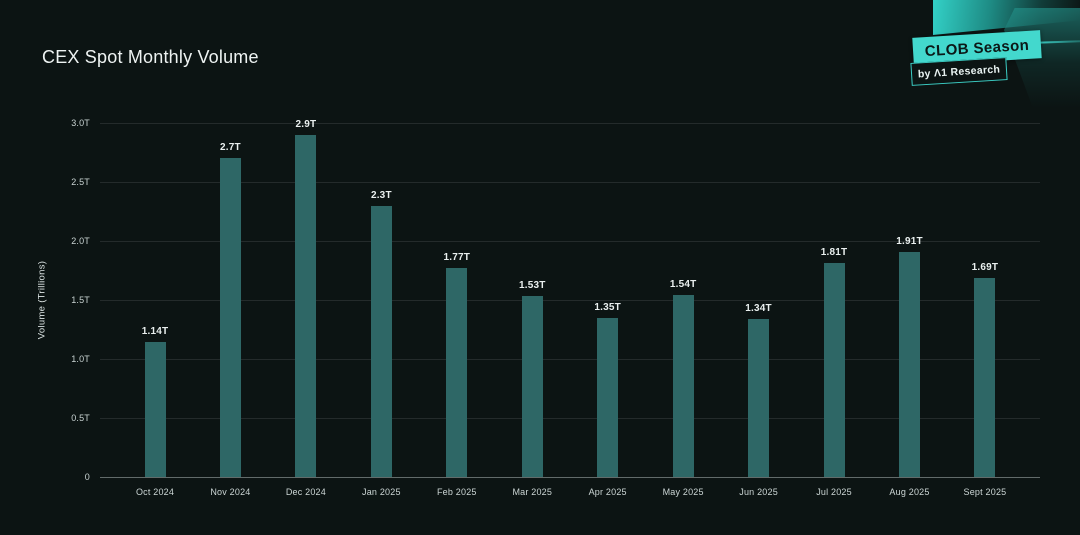 Image resolution: width=1080 pixels, height=535 pixels. I want to click on bar-value-label: 1.81T, so click(834, 253).